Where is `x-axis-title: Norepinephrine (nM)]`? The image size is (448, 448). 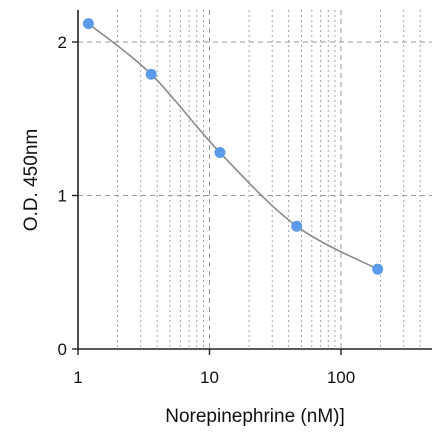 x-axis-title: Norepinephrine (nM)] is located at coordinates (255, 416).